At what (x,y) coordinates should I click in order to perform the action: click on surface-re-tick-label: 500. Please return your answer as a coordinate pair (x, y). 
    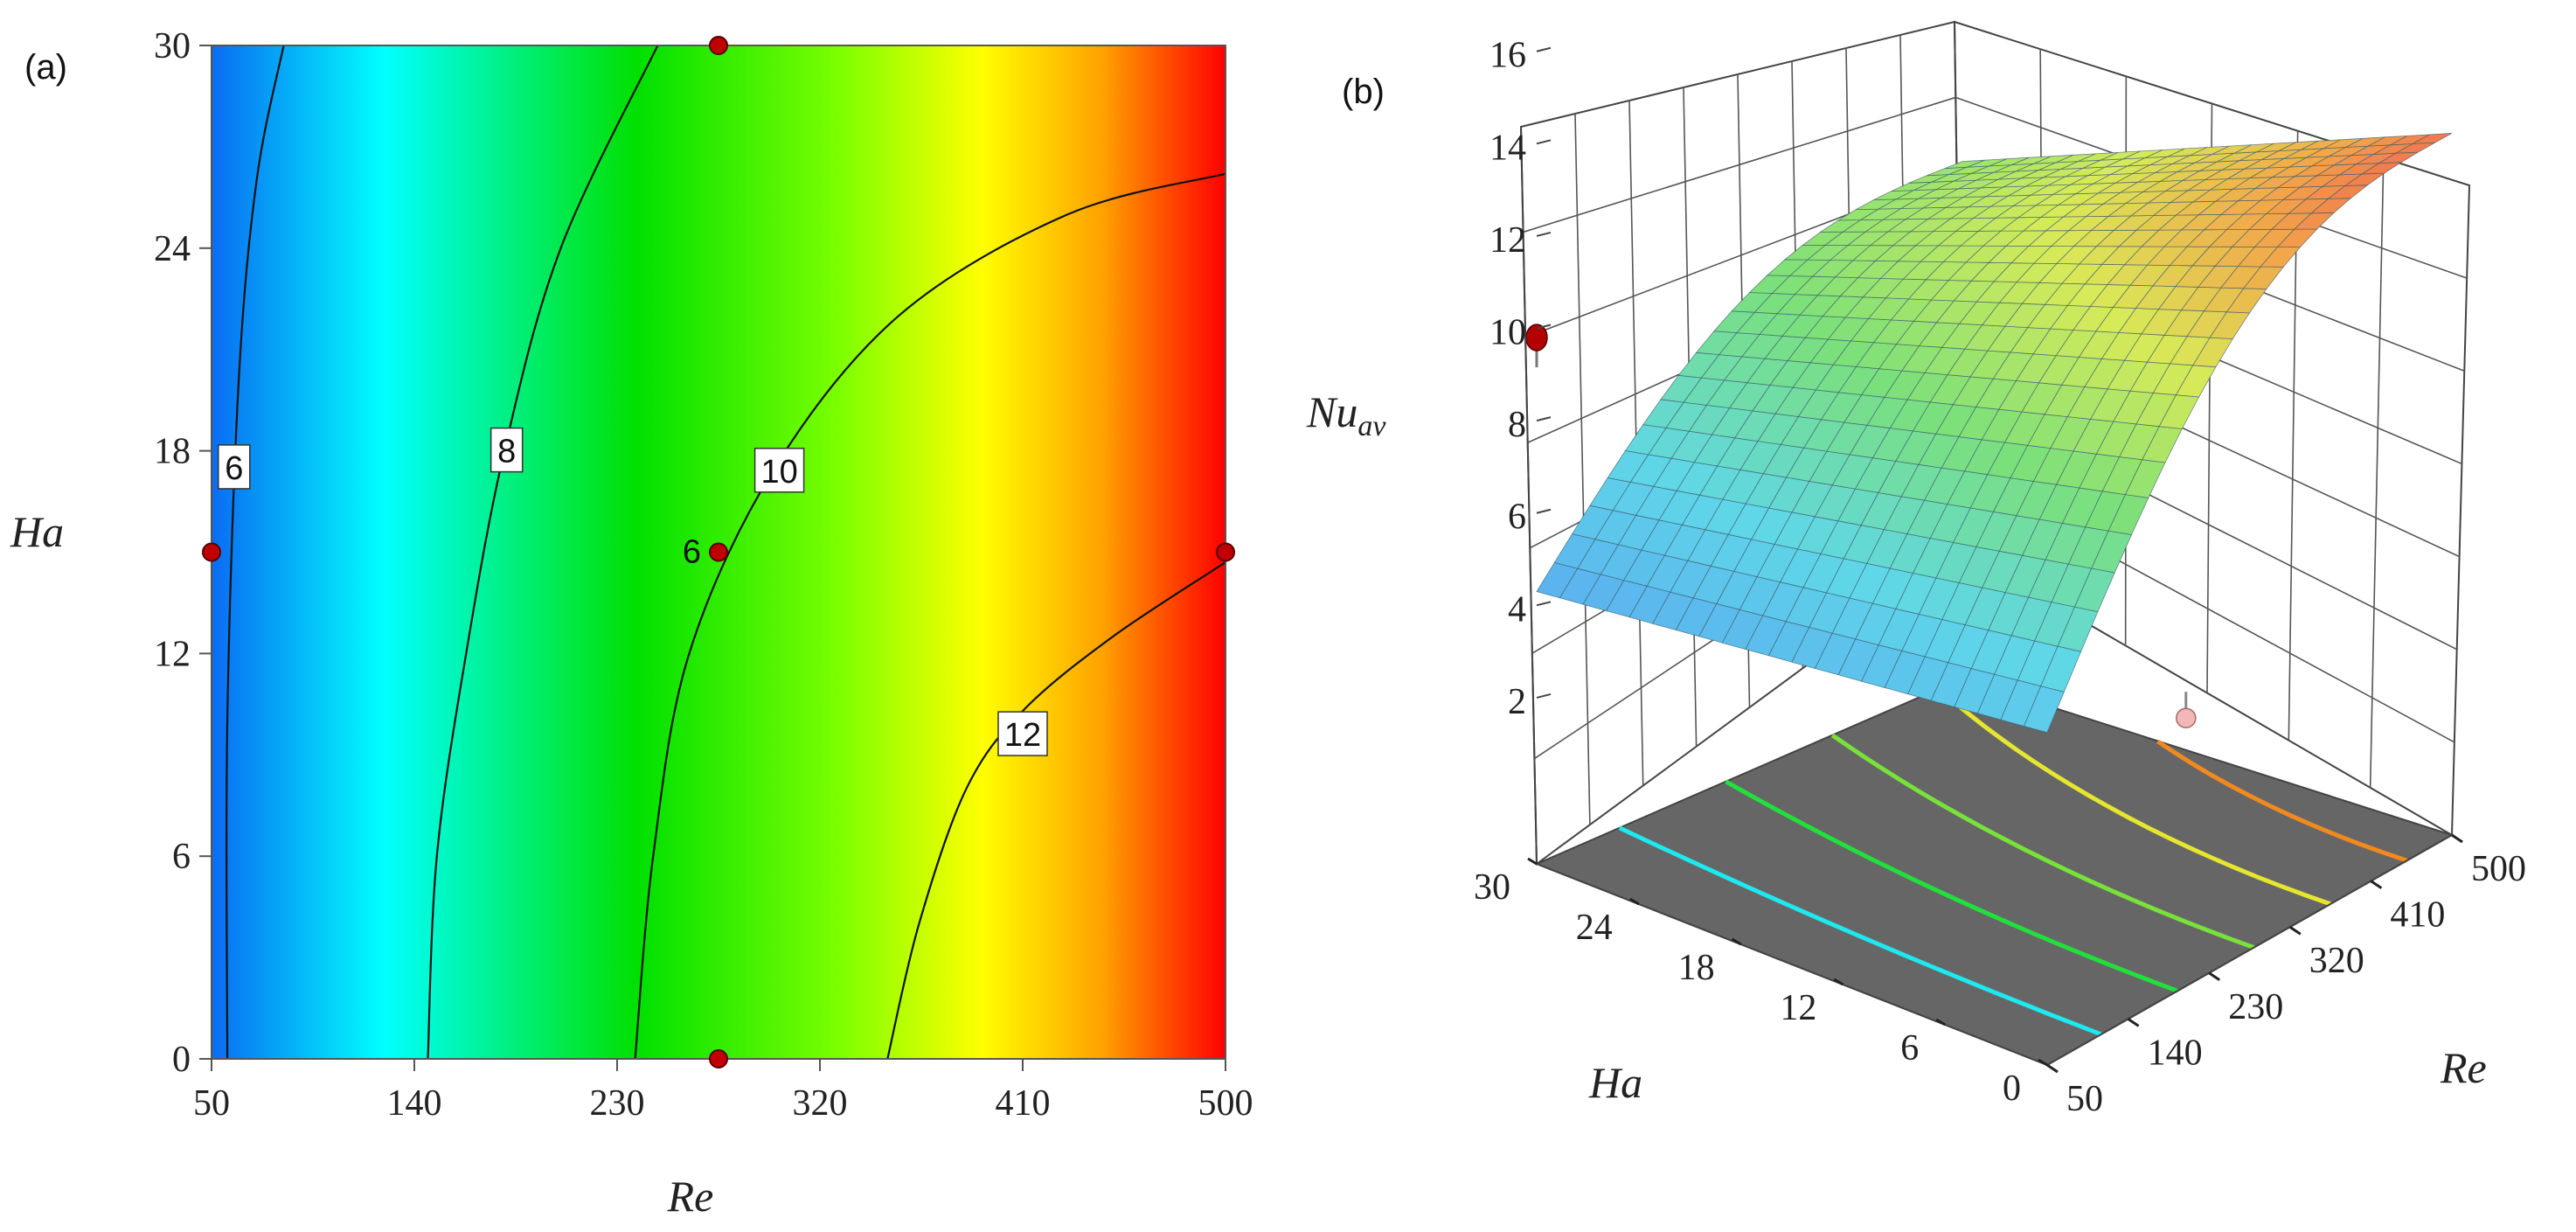
    Looking at the image, I should click on (2498, 869).